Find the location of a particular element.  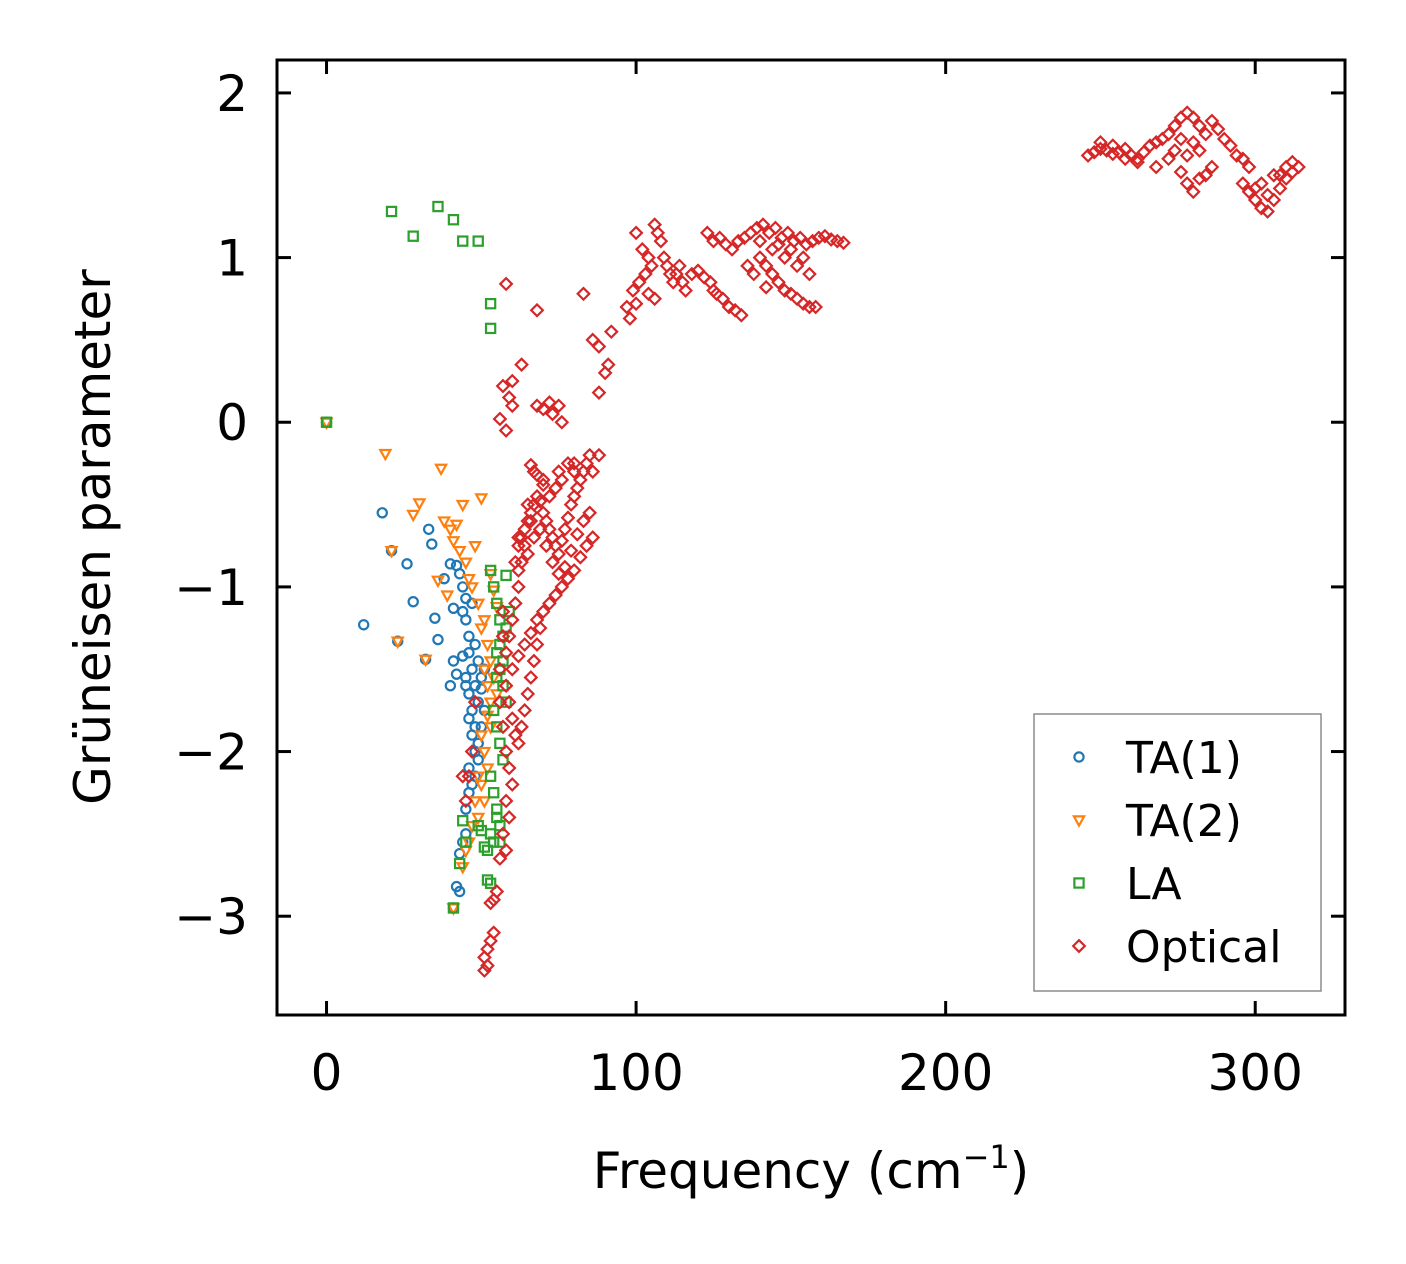

y-tick-label: 2 is located at coordinates (232, 94).